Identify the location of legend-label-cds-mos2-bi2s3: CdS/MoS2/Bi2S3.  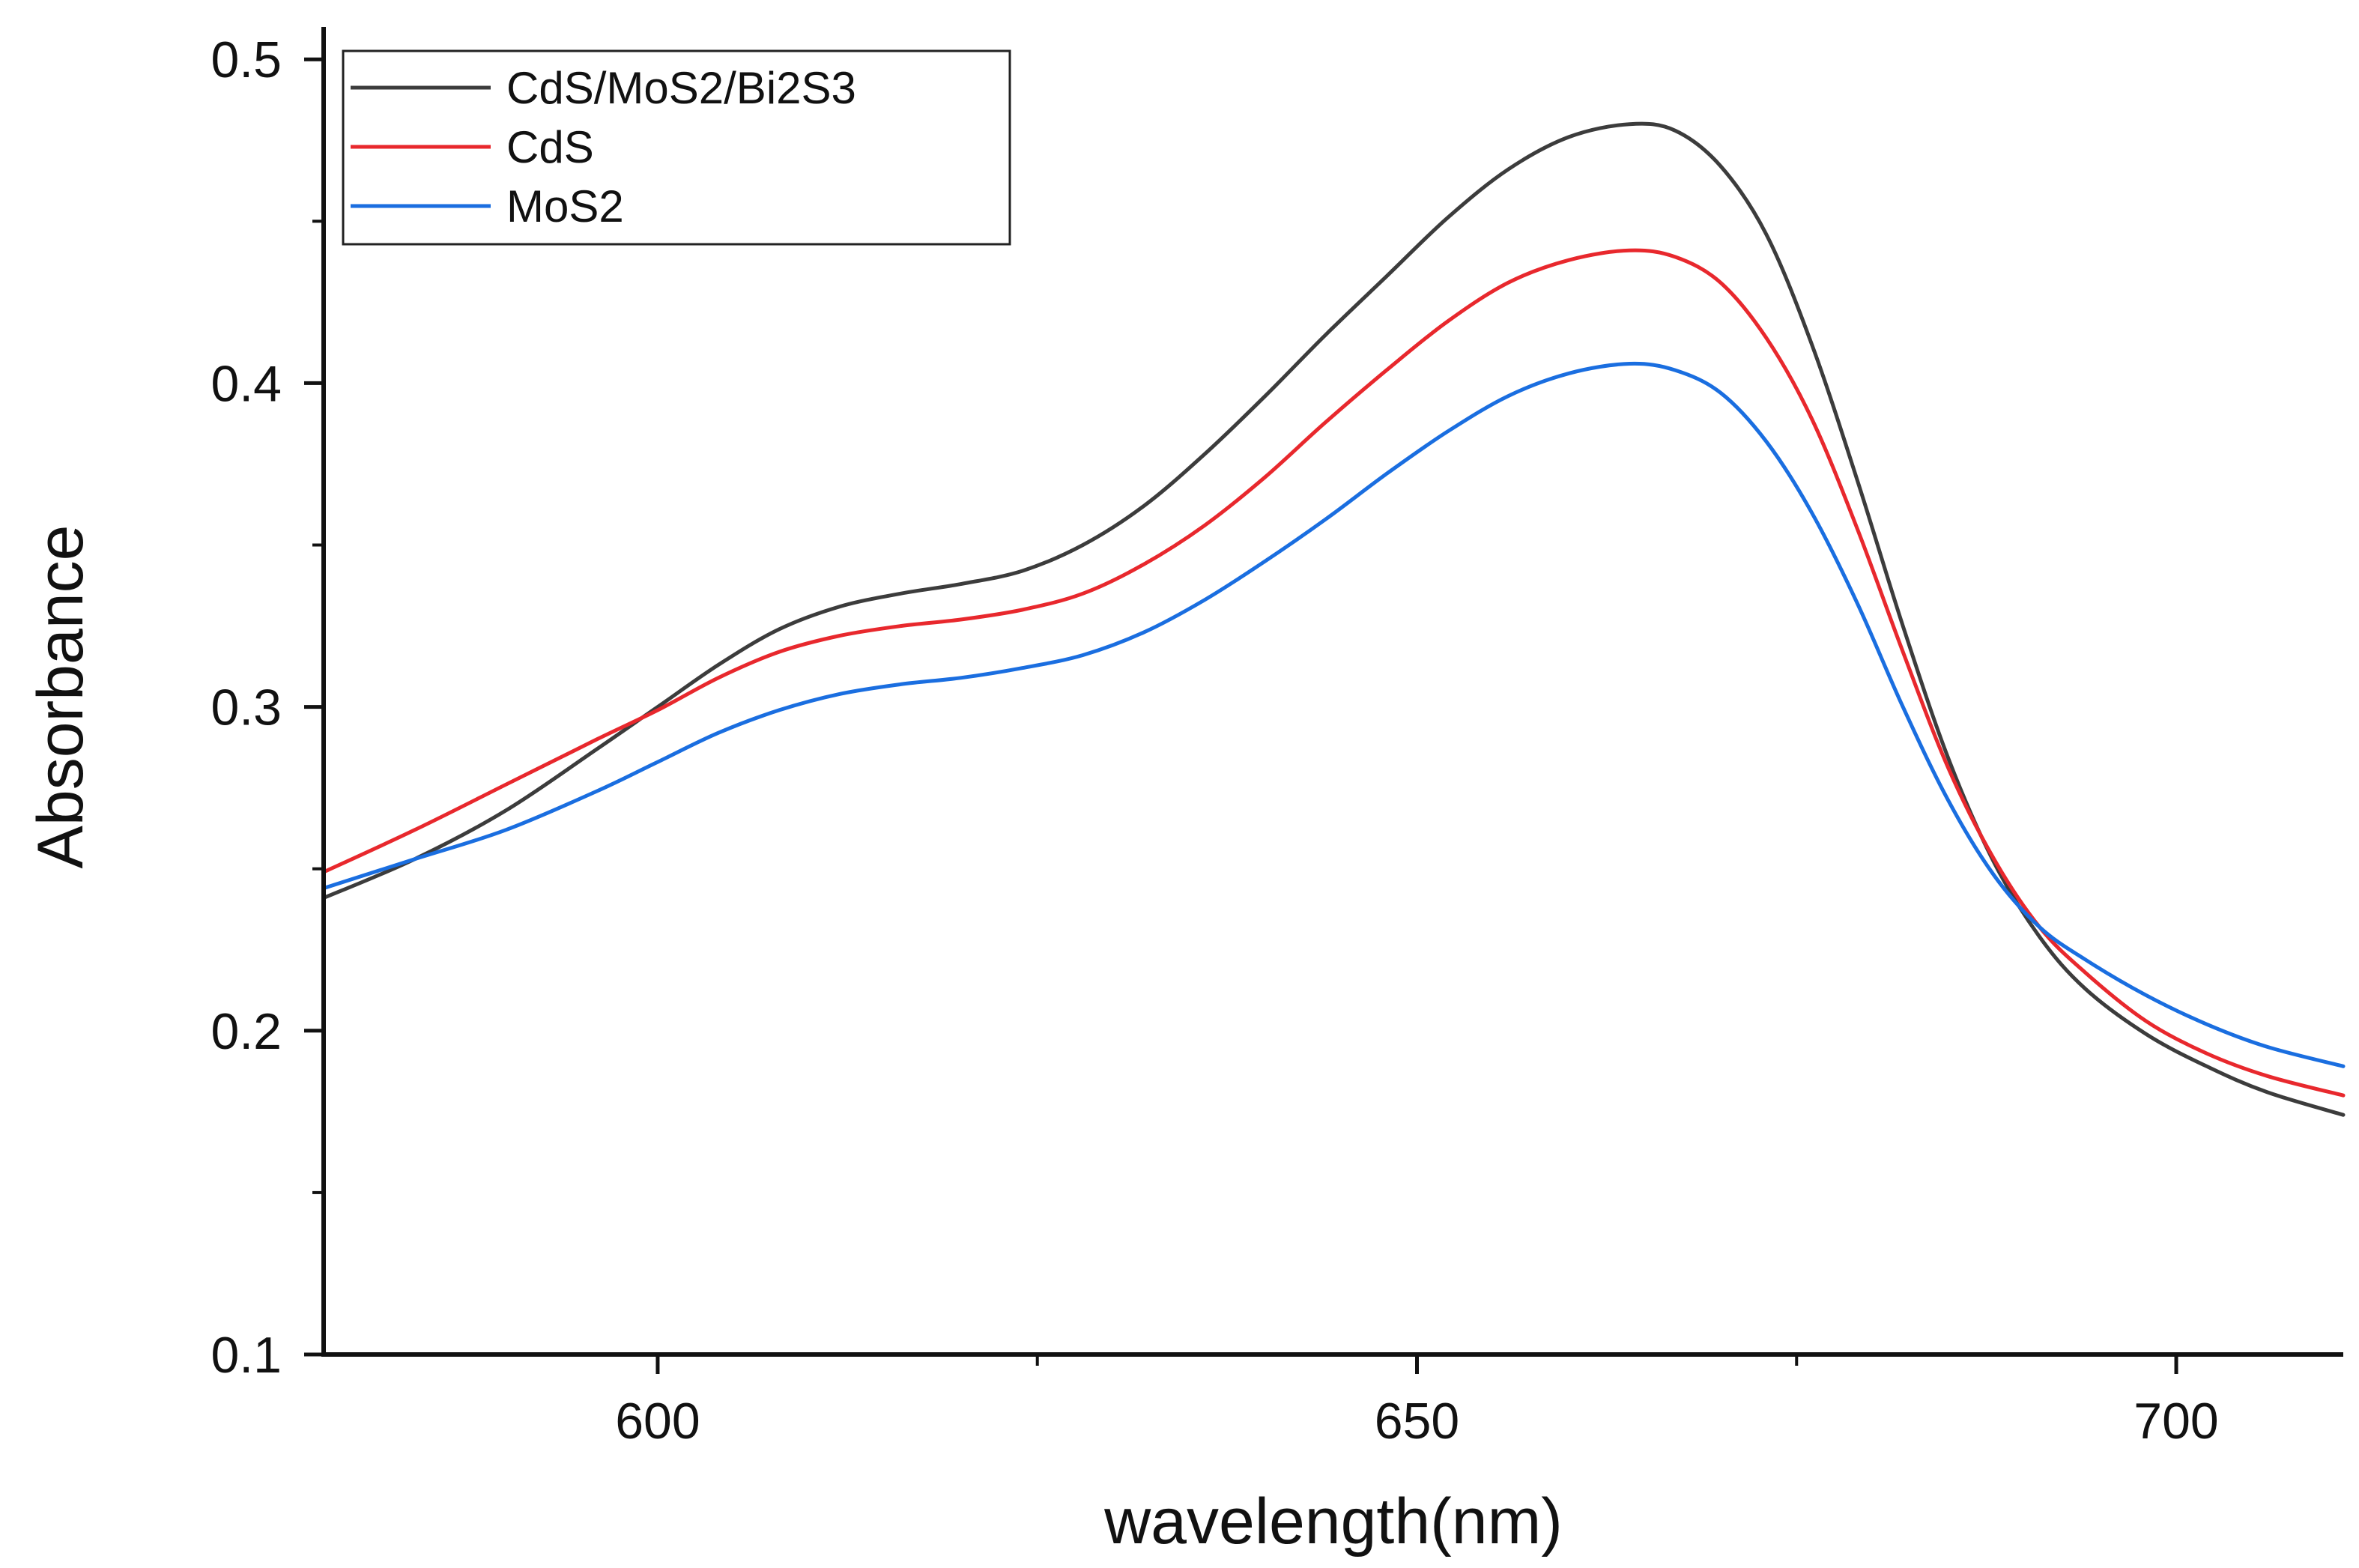
(681, 88).